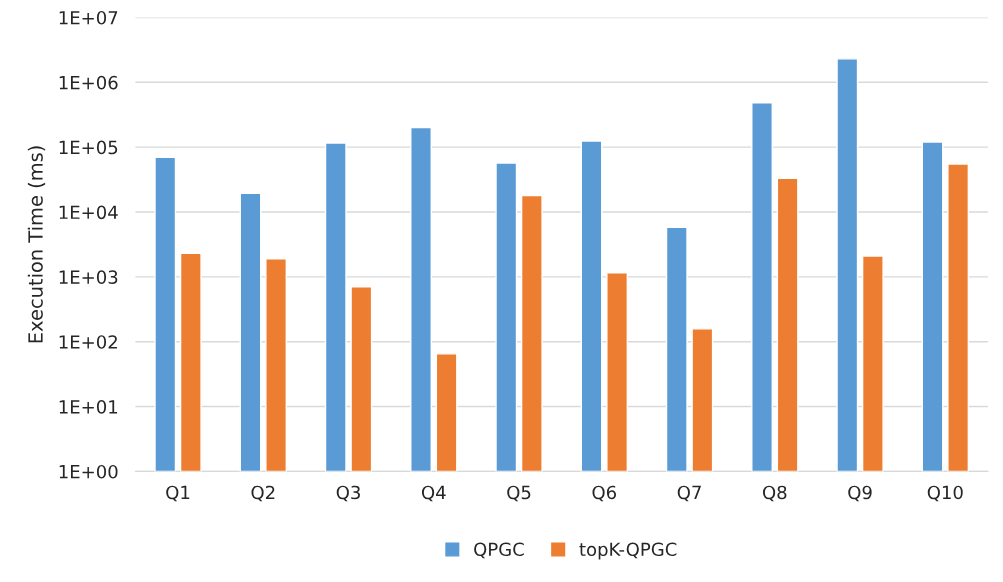 This screenshot has height=582, width=1003. Describe the element at coordinates (499, 550) in the screenshot. I see `legend-label: QPGC` at that location.